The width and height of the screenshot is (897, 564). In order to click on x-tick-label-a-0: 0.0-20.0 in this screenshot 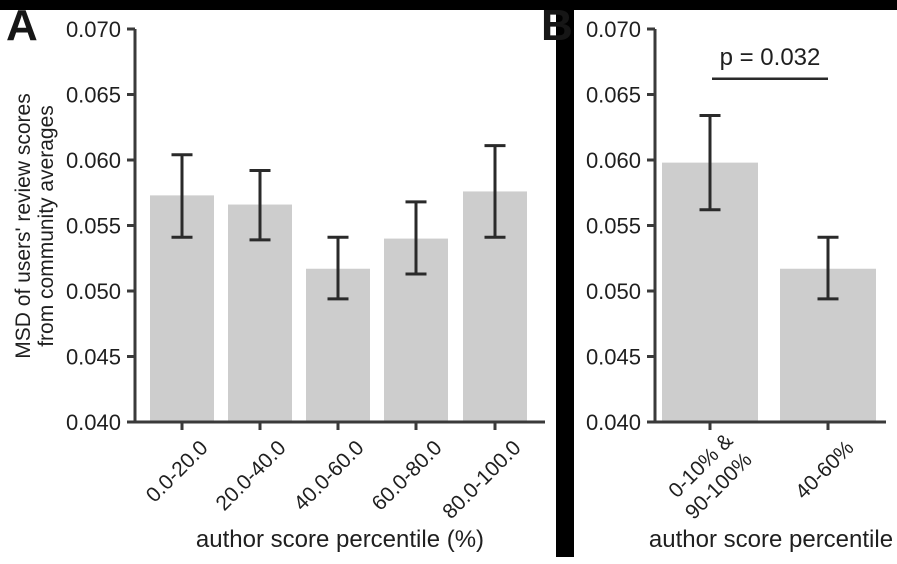, I will do `click(177, 471)`.